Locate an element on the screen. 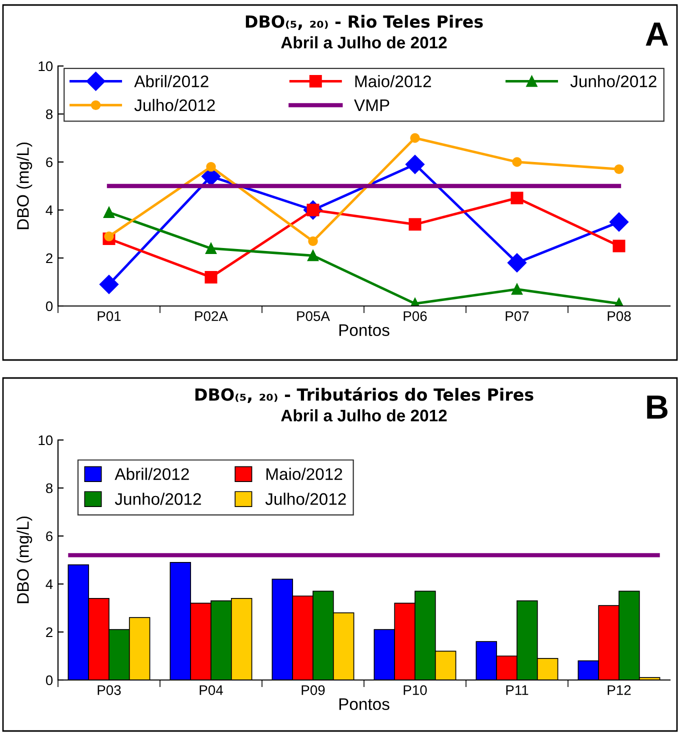 The width and height of the screenshot is (680, 733). x-tick-label: P06 is located at coordinates (415, 316).